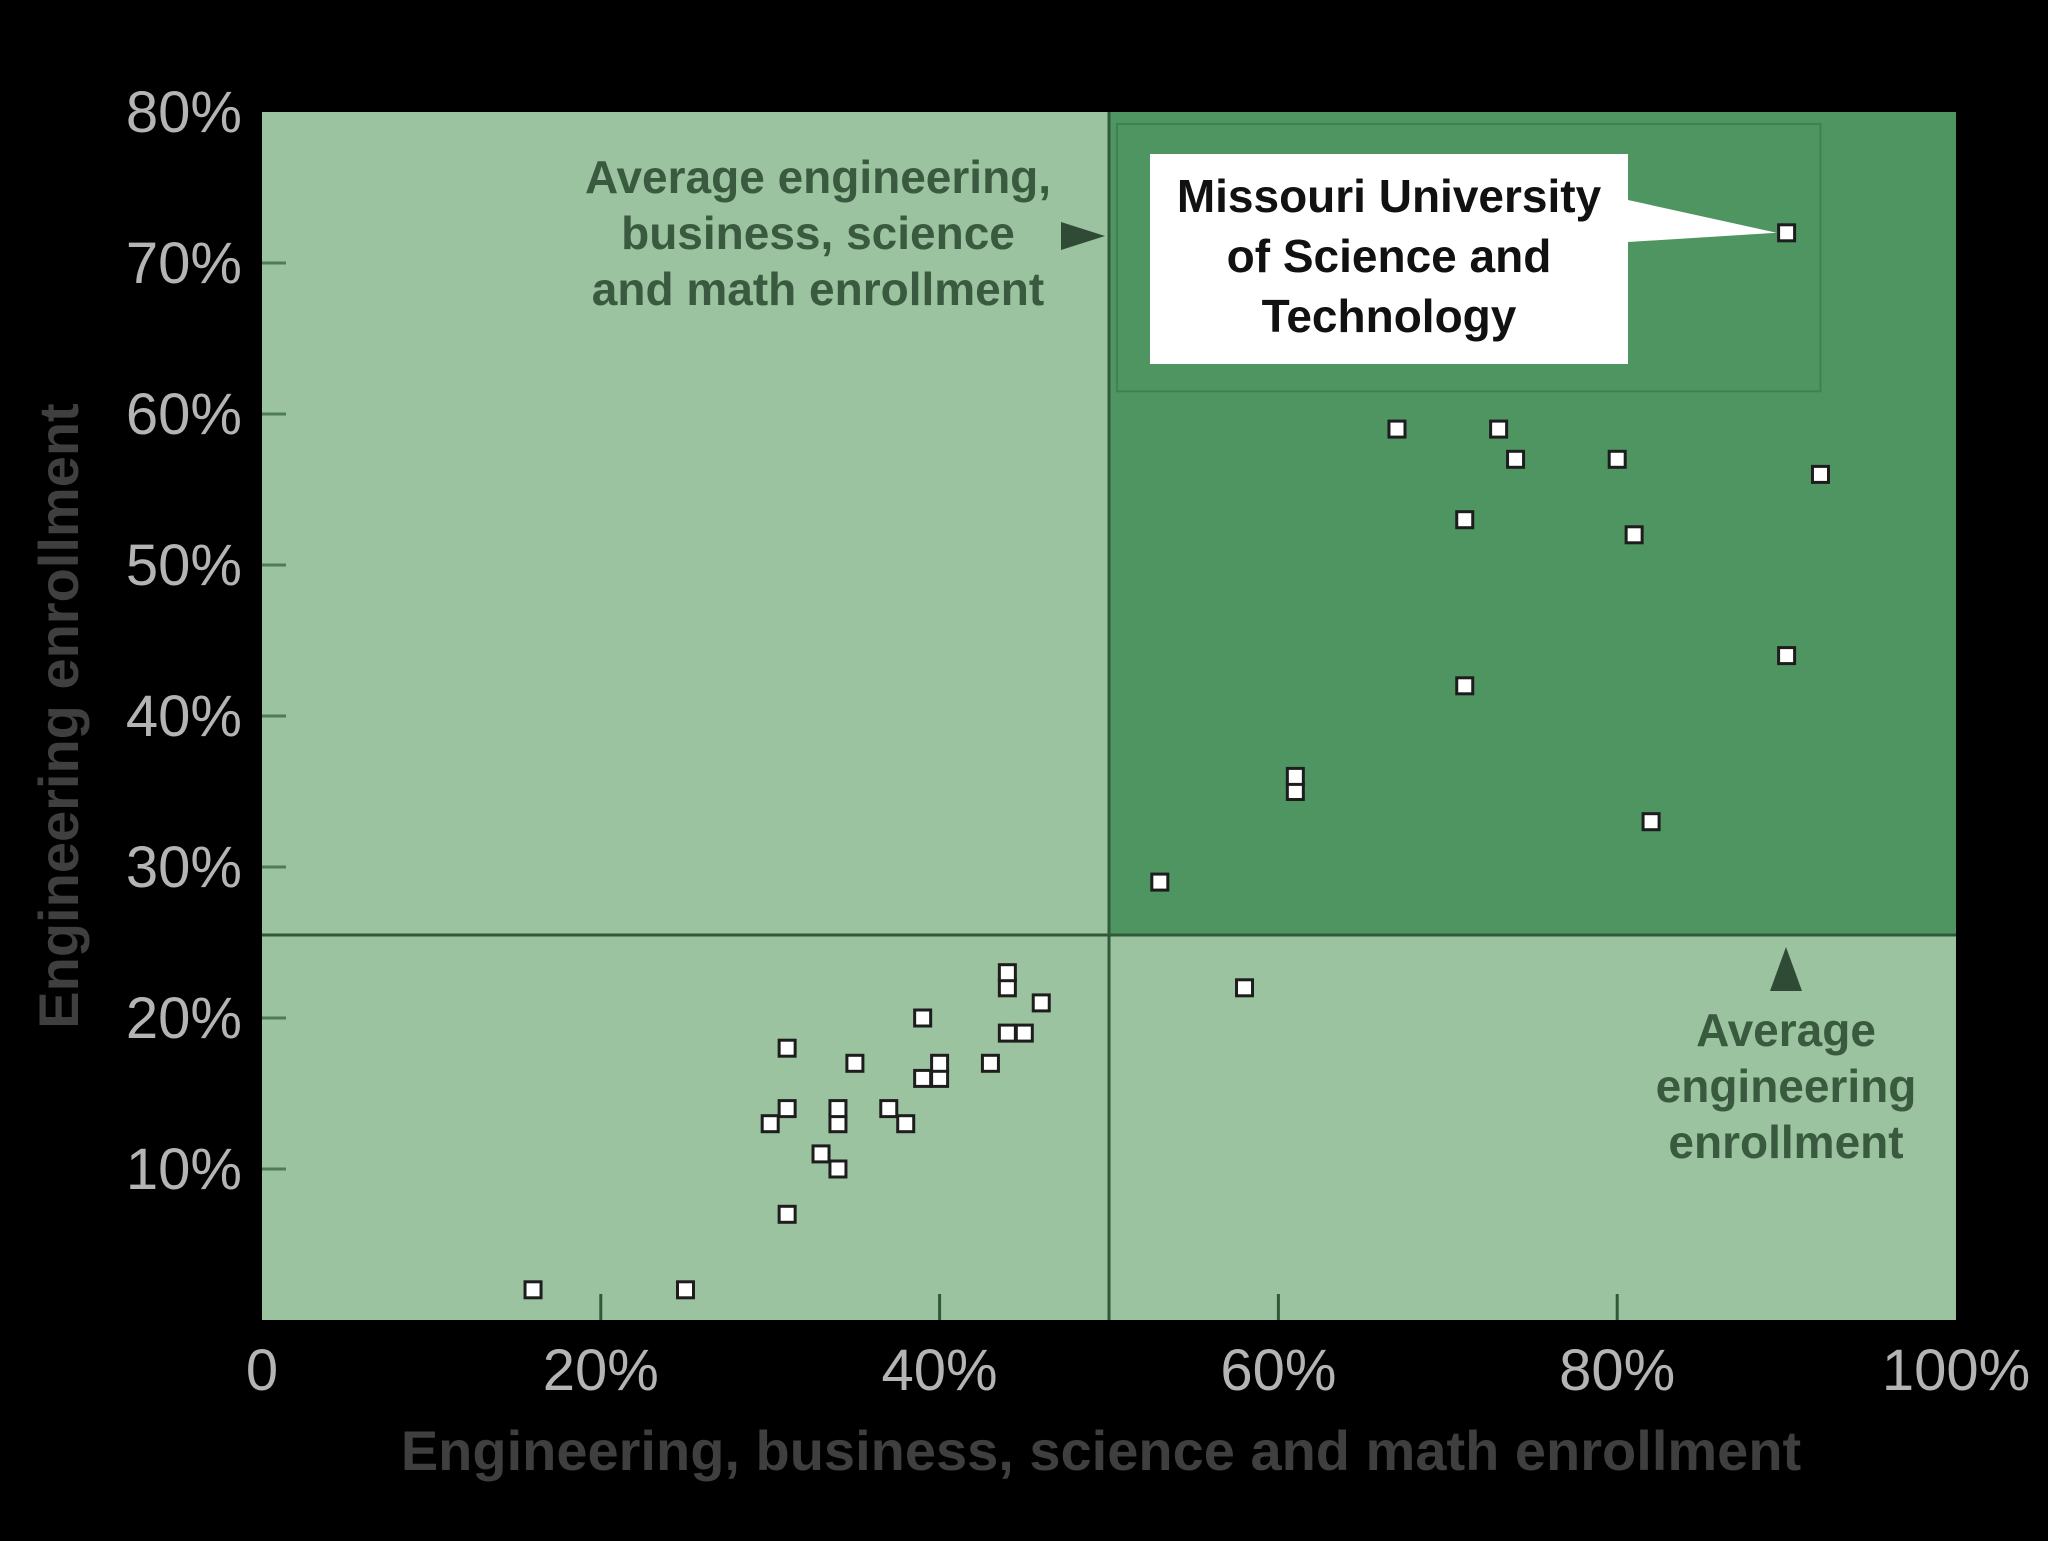 This screenshot has height=1541, width=2048. Describe the element at coordinates (58, 715) in the screenshot. I see `y-axis-title: Engineering enrollment` at that location.